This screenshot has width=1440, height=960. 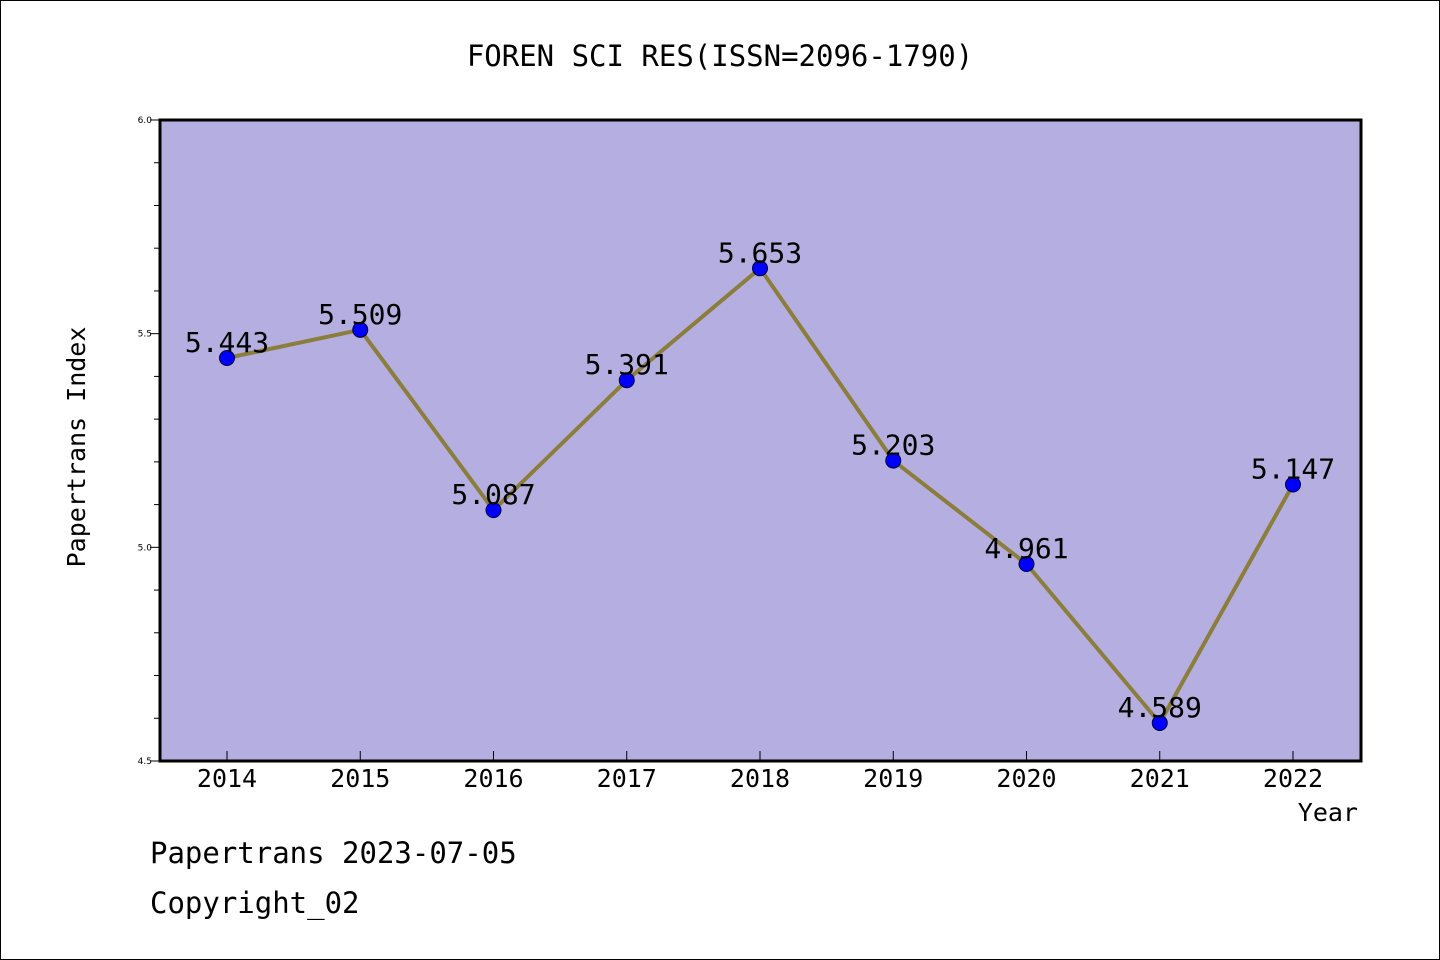 I want to click on x-tick-label: 2015, so click(x=360, y=778).